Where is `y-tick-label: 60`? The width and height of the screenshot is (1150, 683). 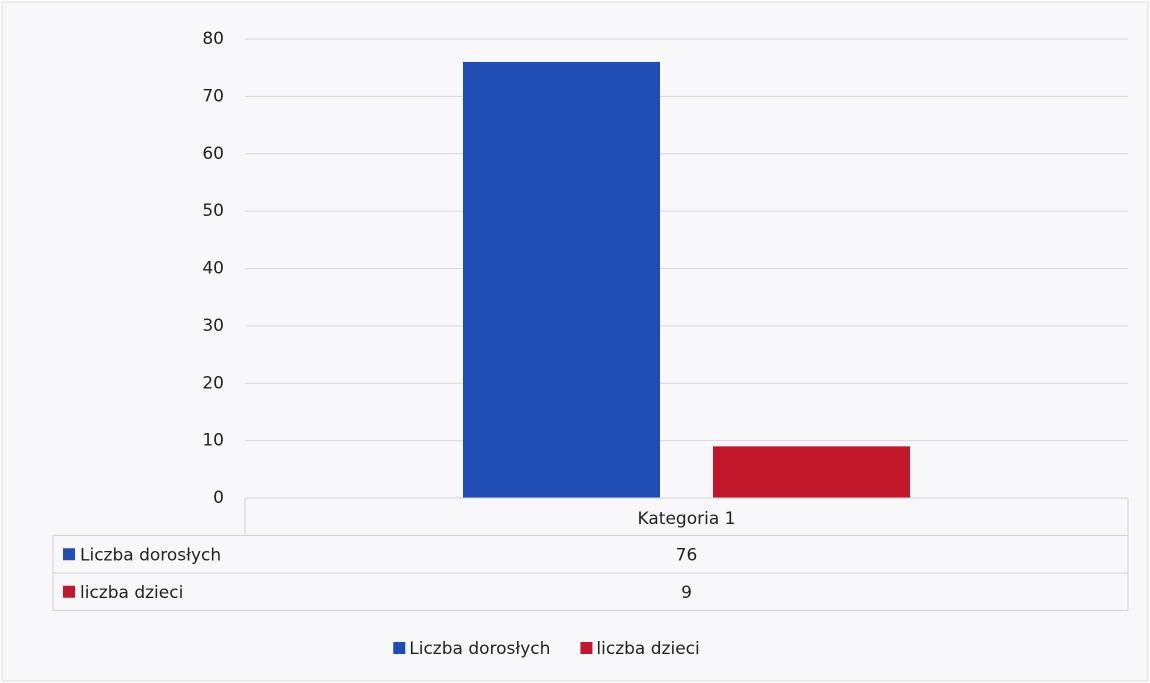 y-tick-label: 60 is located at coordinates (213, 154).